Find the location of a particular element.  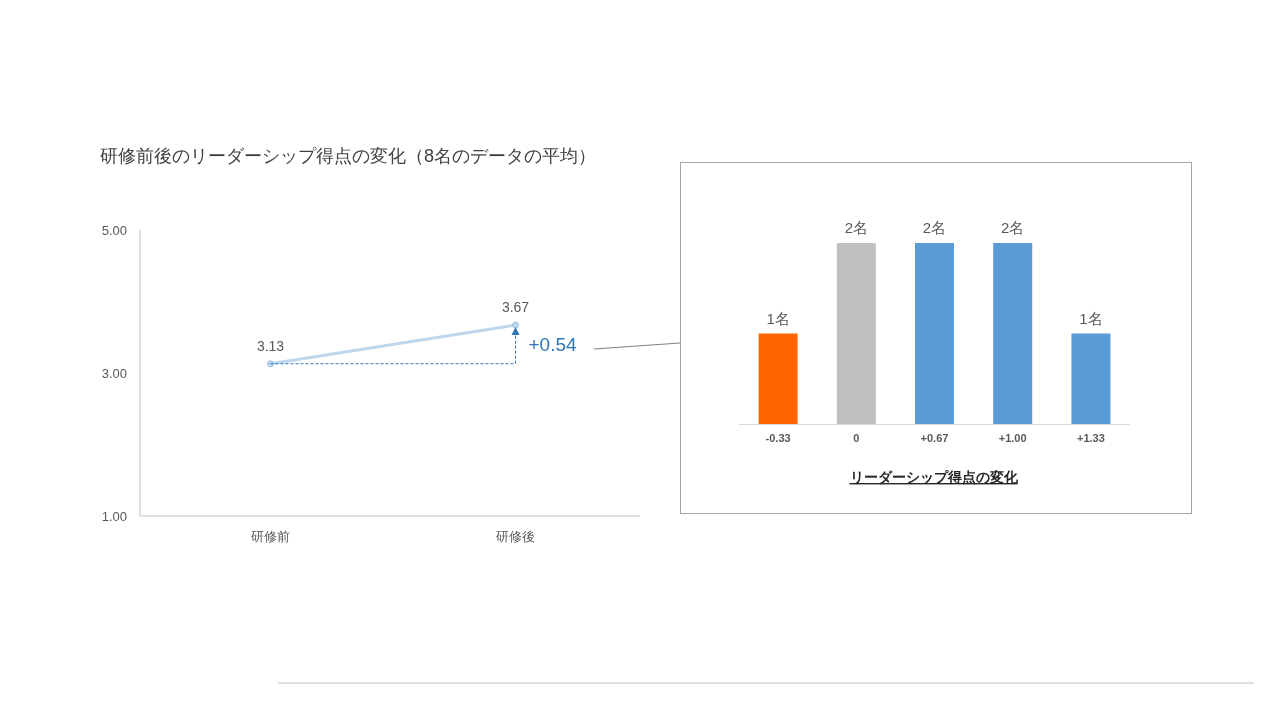

x-tick-label: 0 is located at coordinates (856, 438).